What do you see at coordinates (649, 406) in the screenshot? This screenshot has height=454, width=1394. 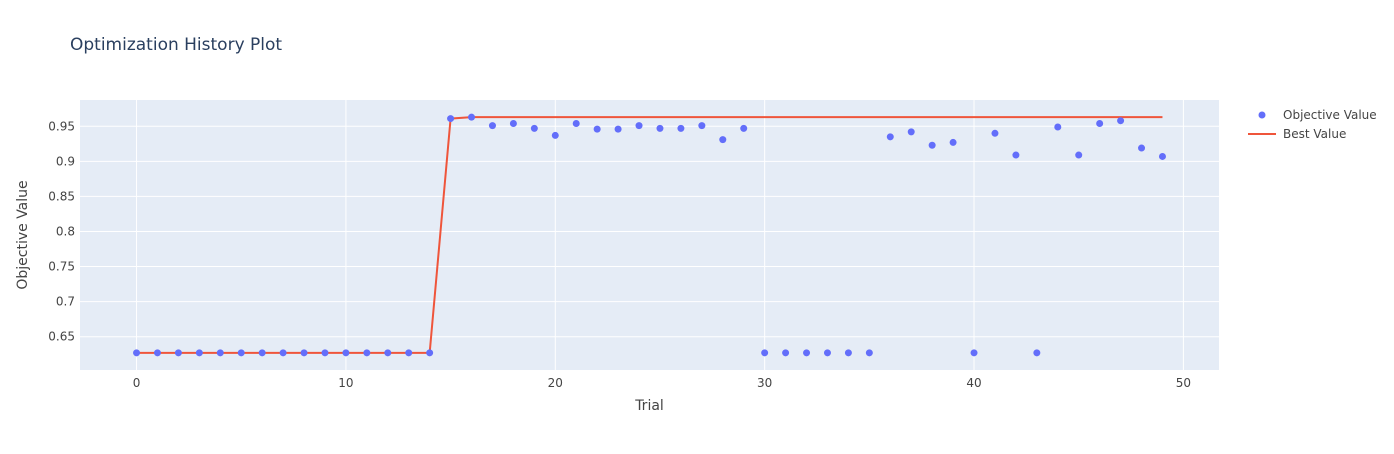 I see `x-axis-label: Trial` at bounding box center [649, 406].